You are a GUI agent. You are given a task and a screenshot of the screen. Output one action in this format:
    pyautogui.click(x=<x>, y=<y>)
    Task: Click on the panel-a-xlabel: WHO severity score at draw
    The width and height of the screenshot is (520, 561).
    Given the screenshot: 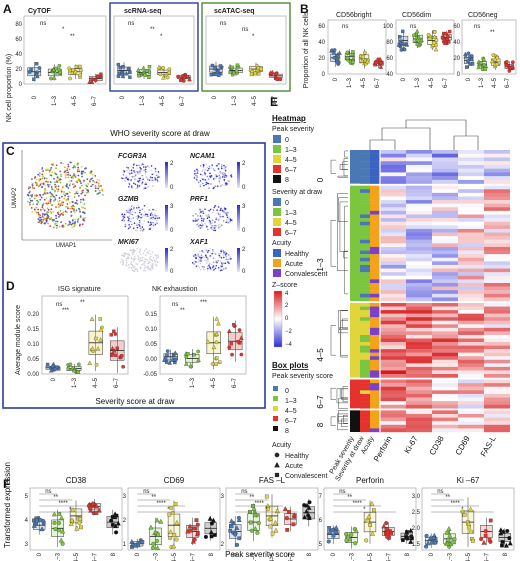 What is the action you would take?
    pyautogui.click(x=160, y=133)
    